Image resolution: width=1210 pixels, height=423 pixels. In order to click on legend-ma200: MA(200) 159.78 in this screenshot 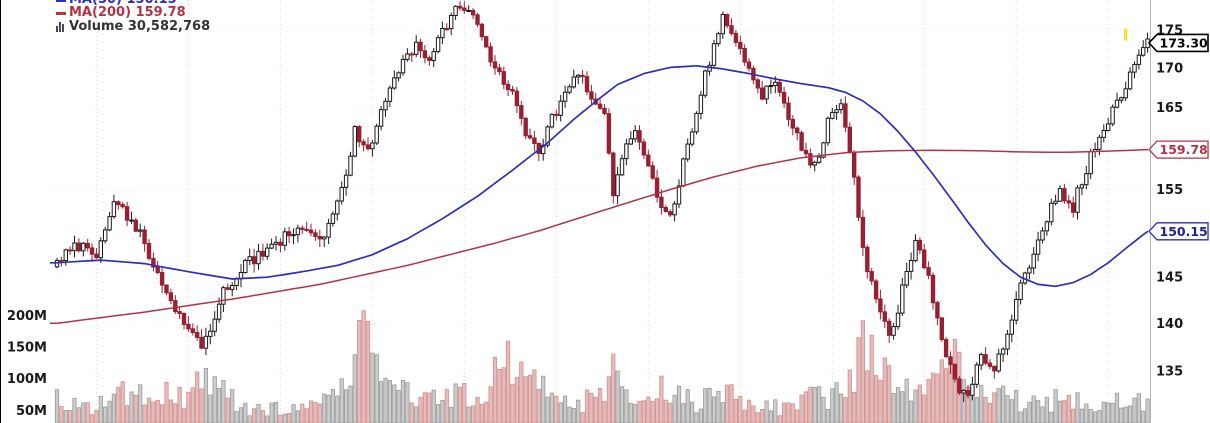, I will do `click(121, 13)`.